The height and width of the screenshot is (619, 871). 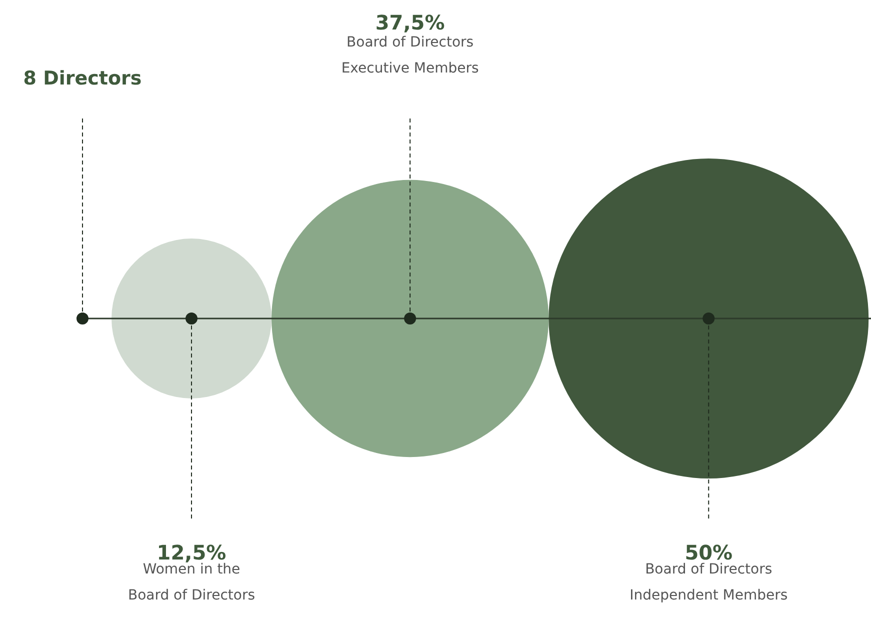 I want to click on text: 8 Directors, so click(x=82, y=79).